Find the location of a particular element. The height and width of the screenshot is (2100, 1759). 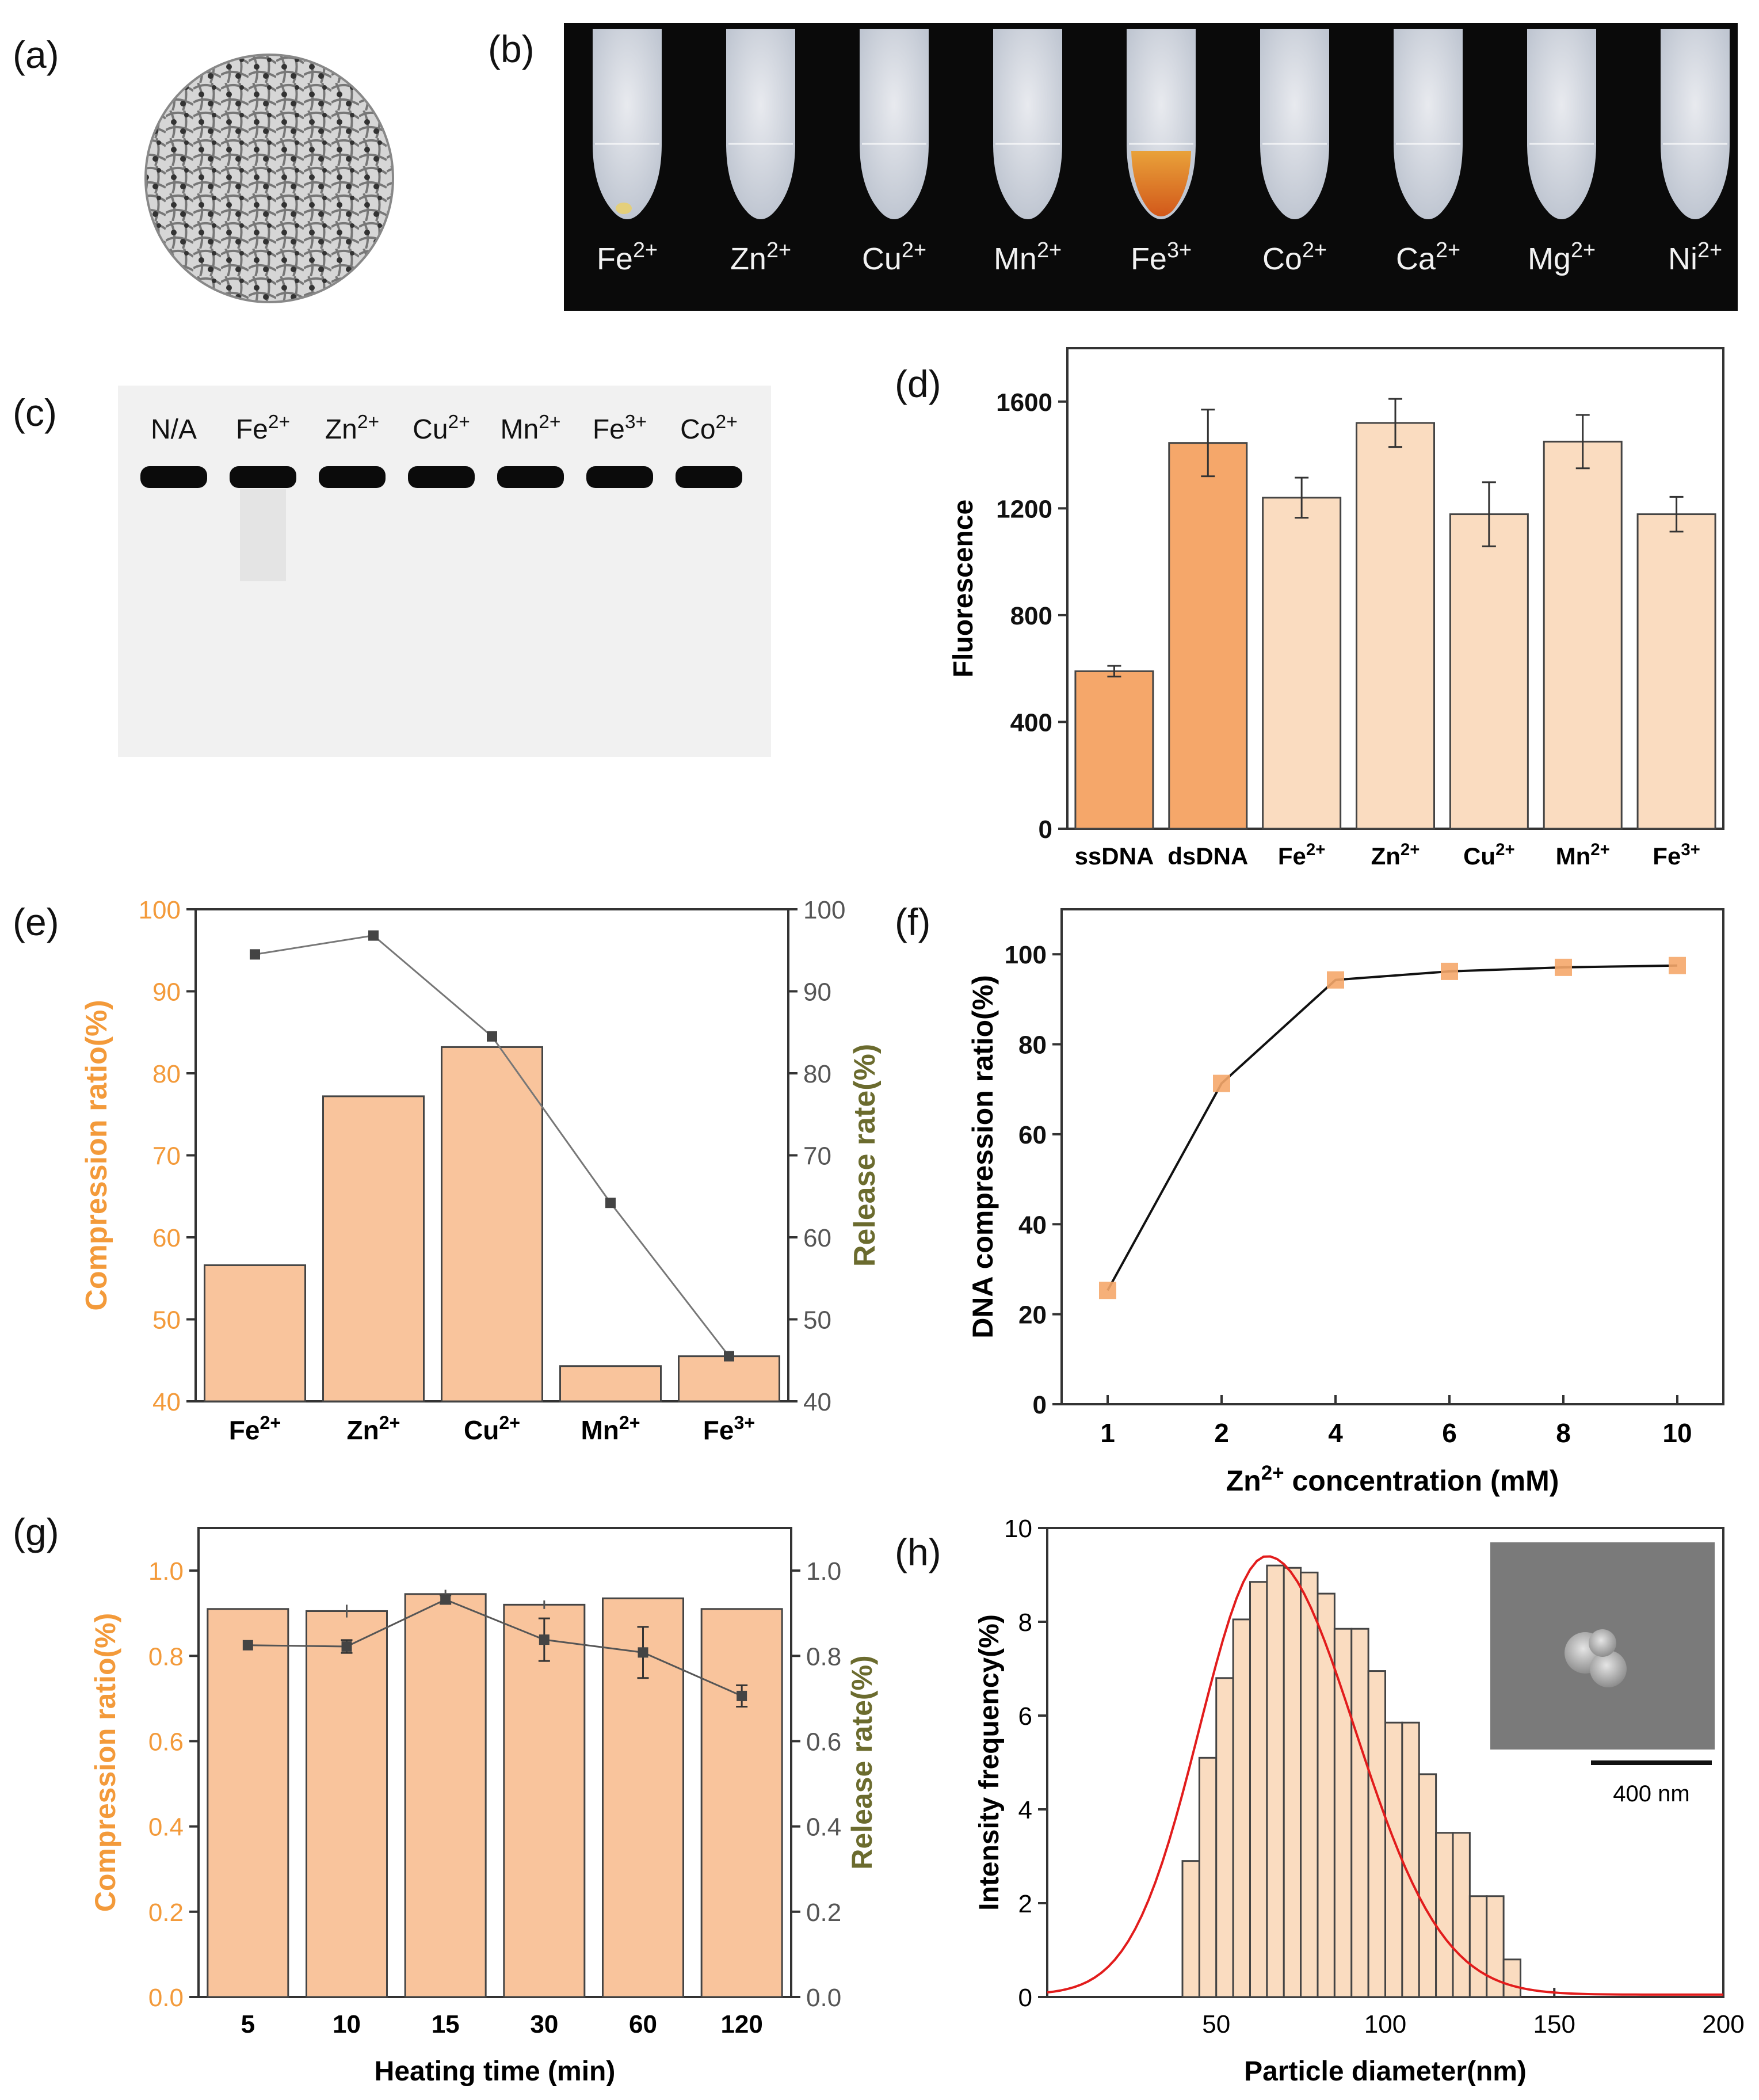

x-tick-label: dsDNA is located at coordinates (1208, 857).